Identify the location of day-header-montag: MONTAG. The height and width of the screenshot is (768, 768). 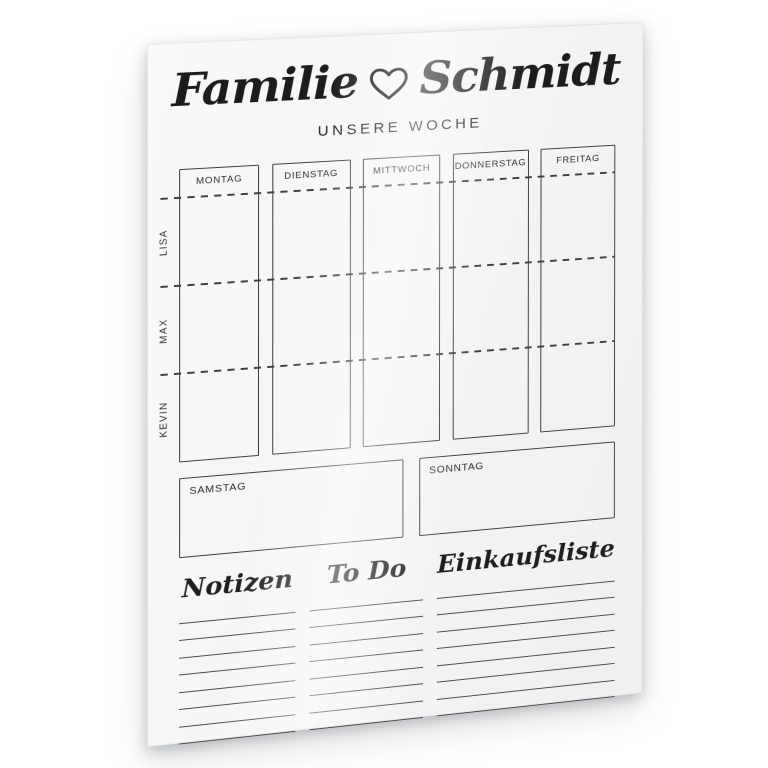
(219, 180).